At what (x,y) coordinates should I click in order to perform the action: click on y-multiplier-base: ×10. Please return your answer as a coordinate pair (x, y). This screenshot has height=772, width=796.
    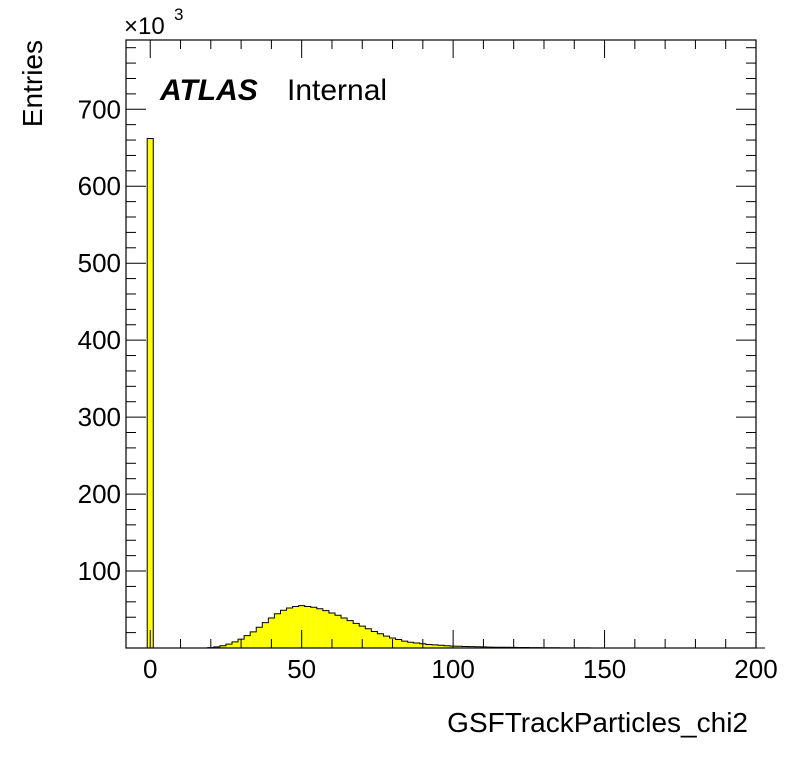
    Looking at the image, I should click on (144, 26).